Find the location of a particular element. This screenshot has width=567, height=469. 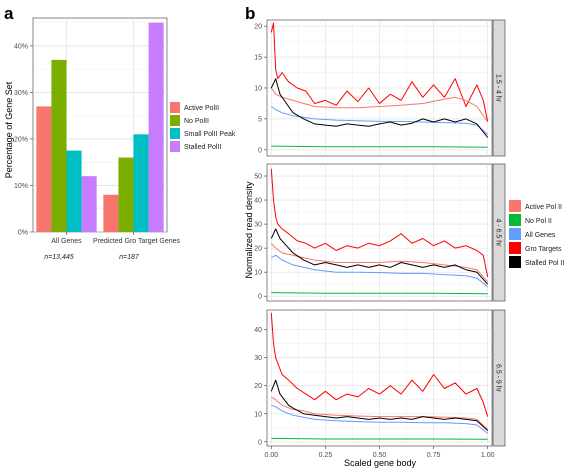

y-tick-label: 50 is located at coordinates (258, 177).